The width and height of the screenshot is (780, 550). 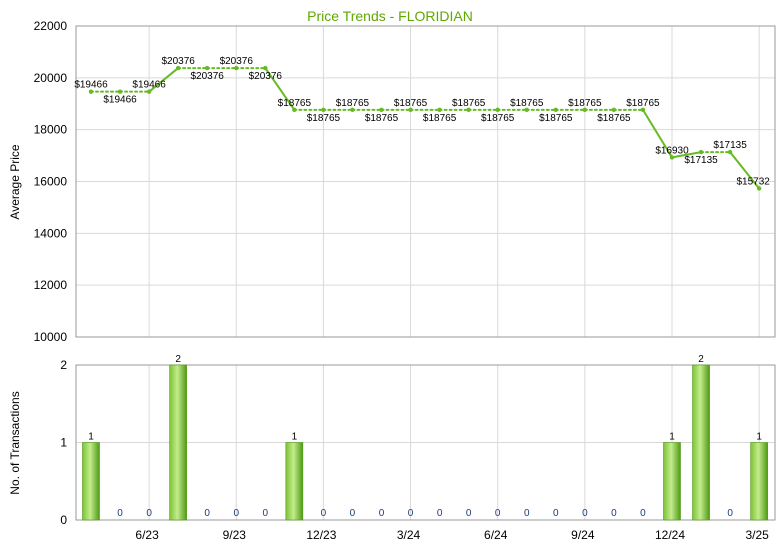 I want to click on x-tick-label: 6/23, so click(x=147, y=535).